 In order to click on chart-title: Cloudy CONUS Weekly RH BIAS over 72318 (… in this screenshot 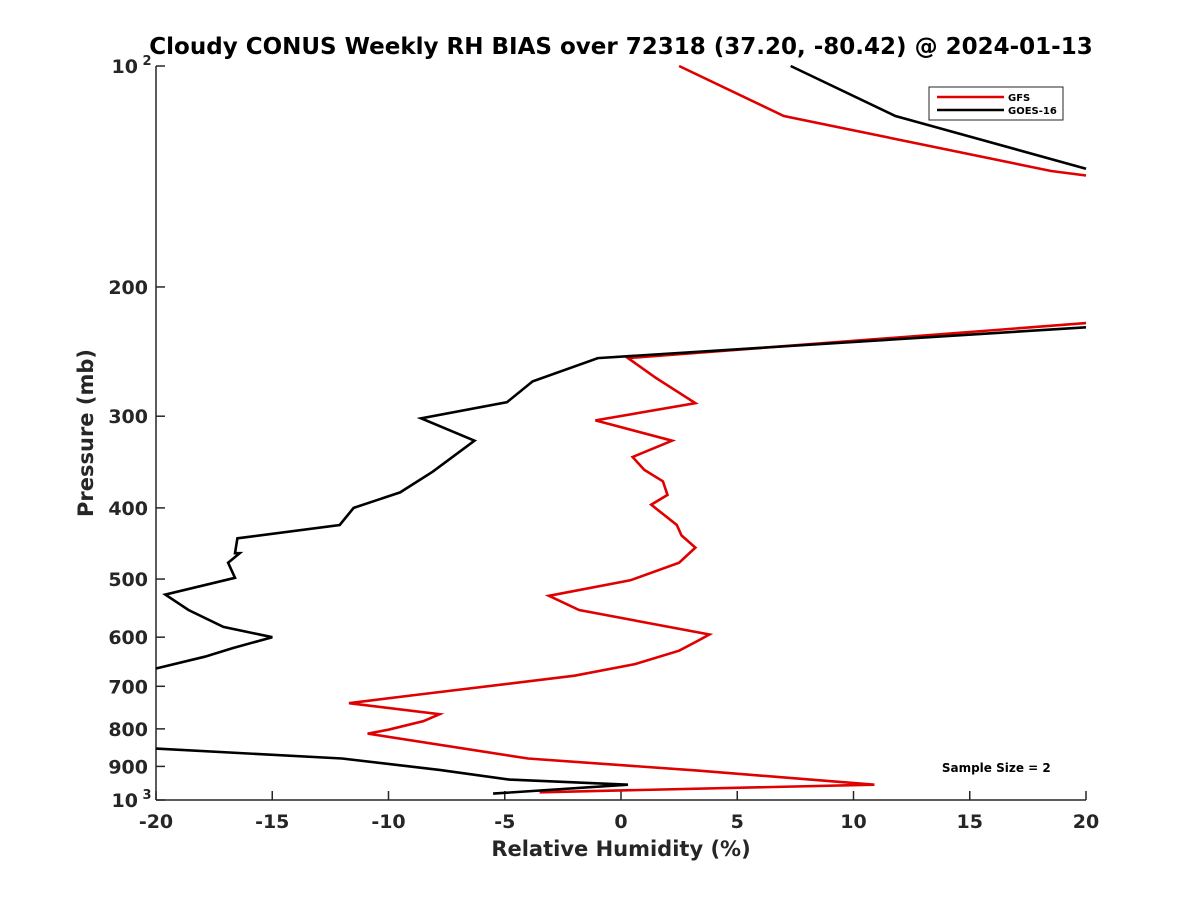, I will do `click(620, 47)`.